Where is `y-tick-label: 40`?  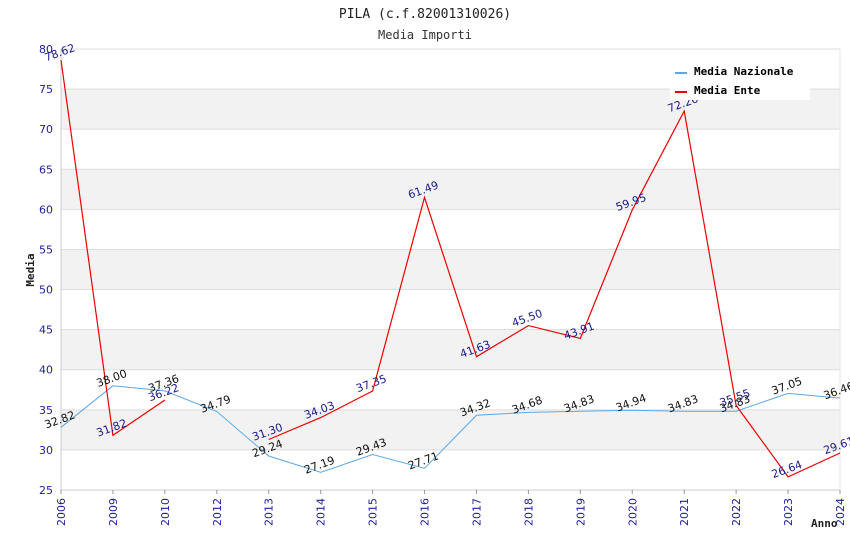
y-tick-label: 40 is located at coordinates (46, 370).